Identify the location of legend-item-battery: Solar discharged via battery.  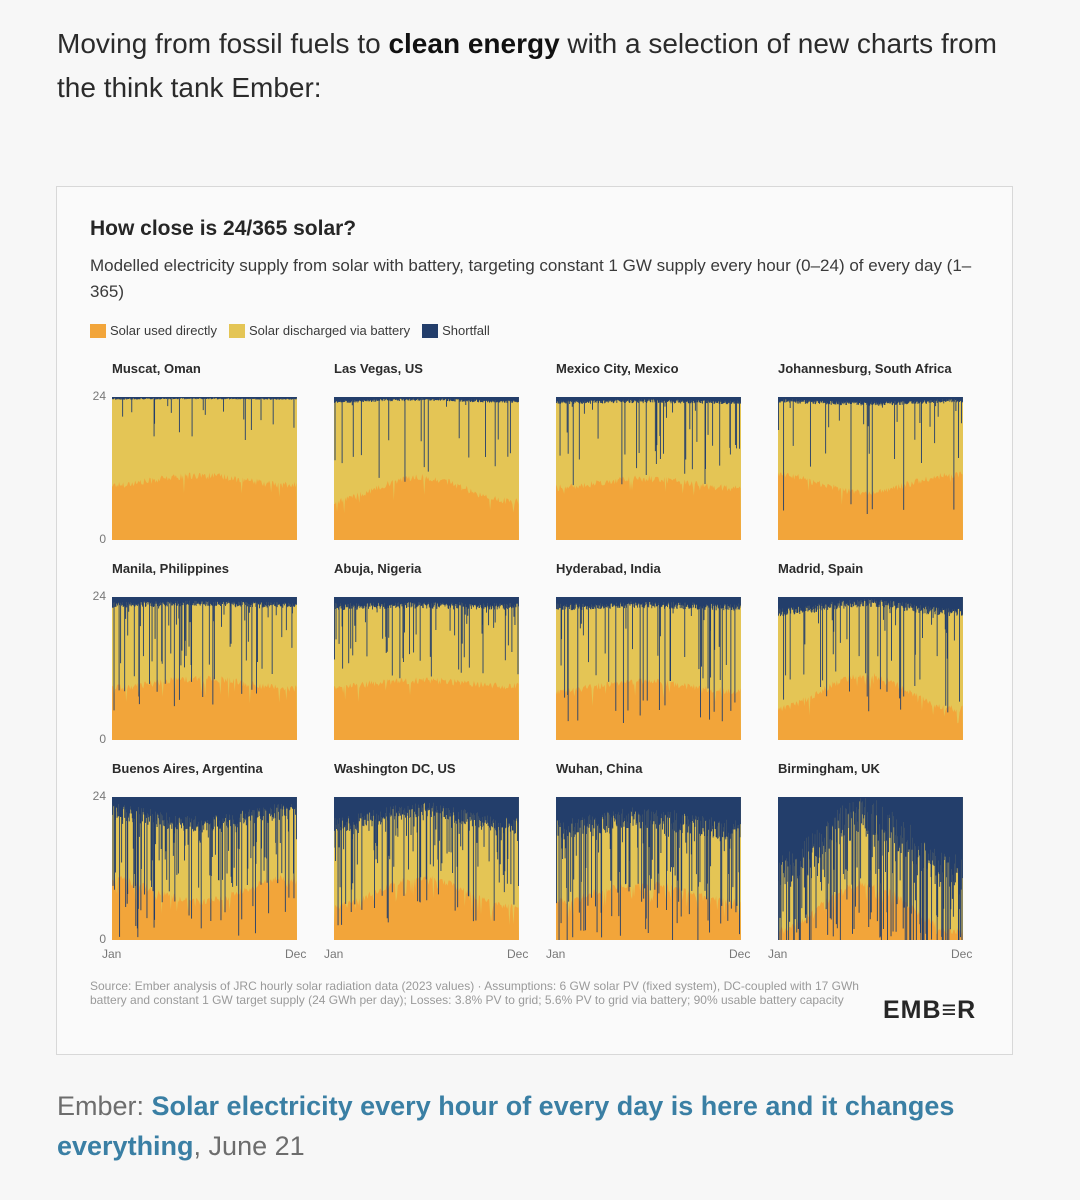
(319, 330).